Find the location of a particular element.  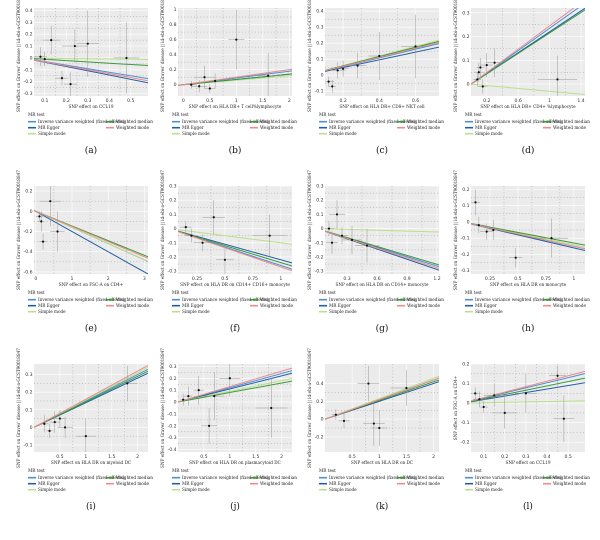

y-tick-label: 0.3 is located at coordinates (172, 367).